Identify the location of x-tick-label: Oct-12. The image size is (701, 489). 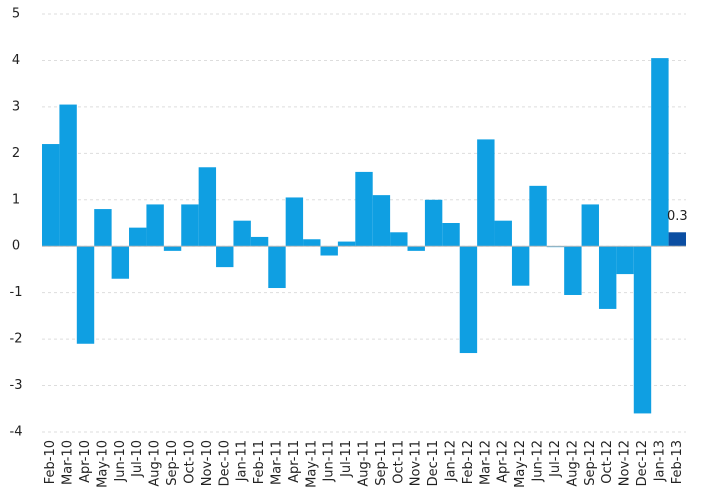
(607, 462).